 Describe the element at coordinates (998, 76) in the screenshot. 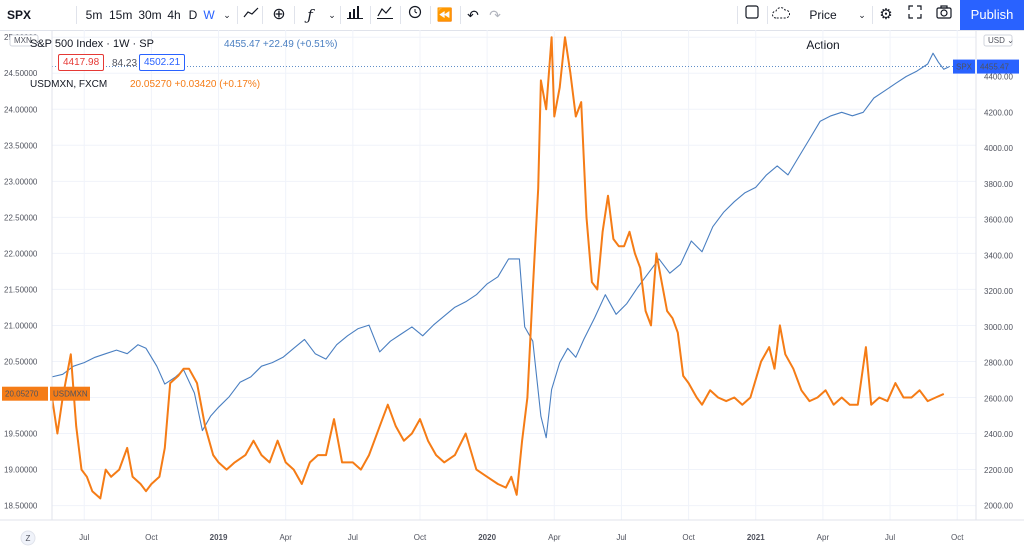

I see `right-axis-tick-label: 4400.00` at that location.